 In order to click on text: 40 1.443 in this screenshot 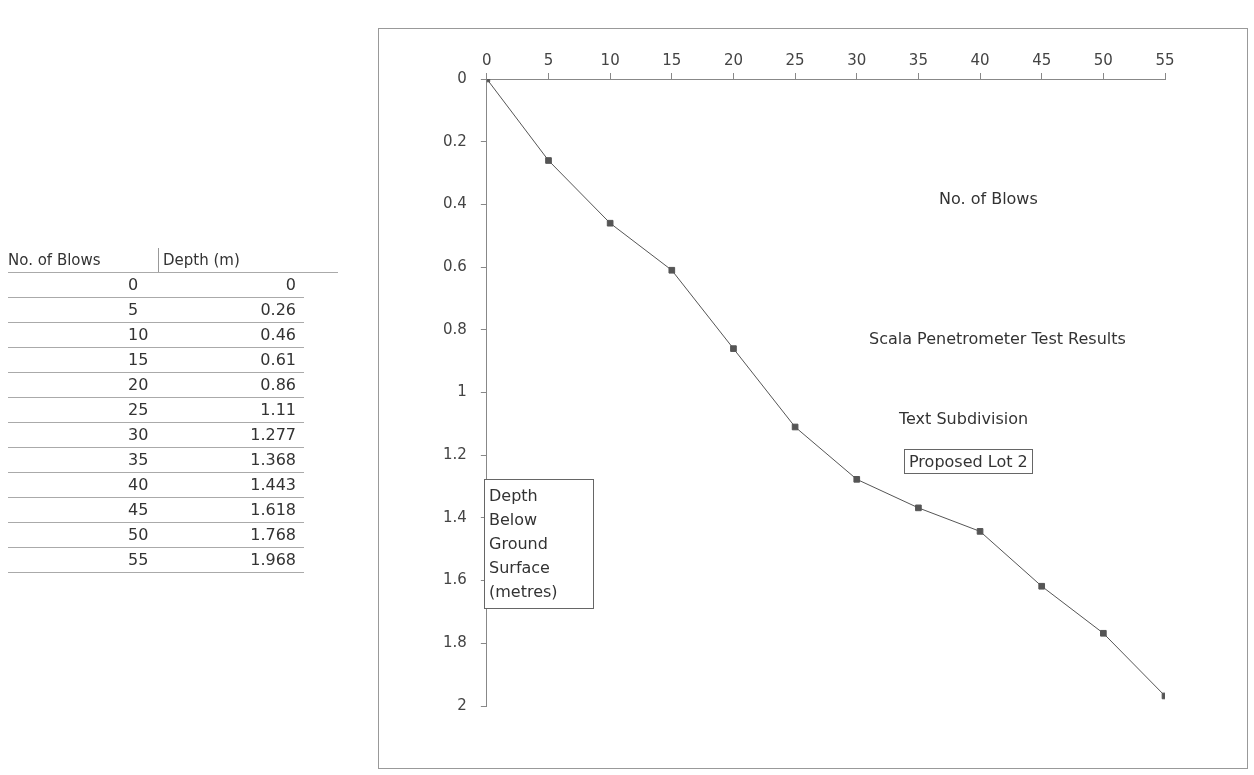, I will do `click(156, 485)`.